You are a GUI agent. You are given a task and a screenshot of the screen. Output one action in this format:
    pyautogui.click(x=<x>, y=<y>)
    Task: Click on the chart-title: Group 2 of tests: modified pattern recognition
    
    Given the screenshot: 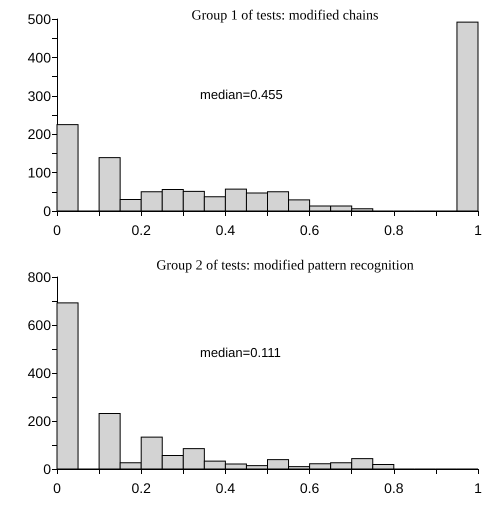 What is the action you would take?
    pyautogui.click(x=285, y=266)
    